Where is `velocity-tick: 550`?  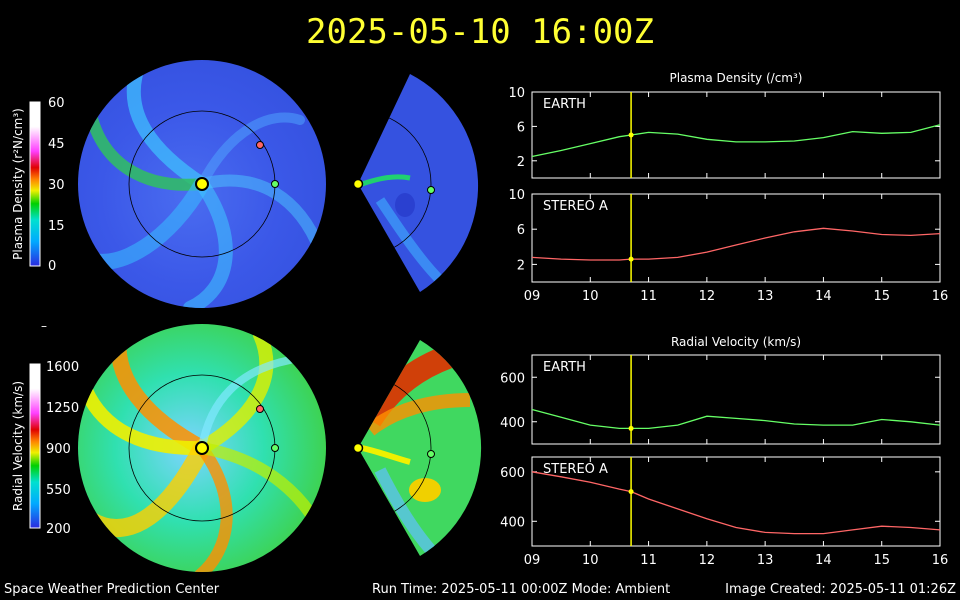
velocity-tick: 550 is located at coordinates (58, 490).